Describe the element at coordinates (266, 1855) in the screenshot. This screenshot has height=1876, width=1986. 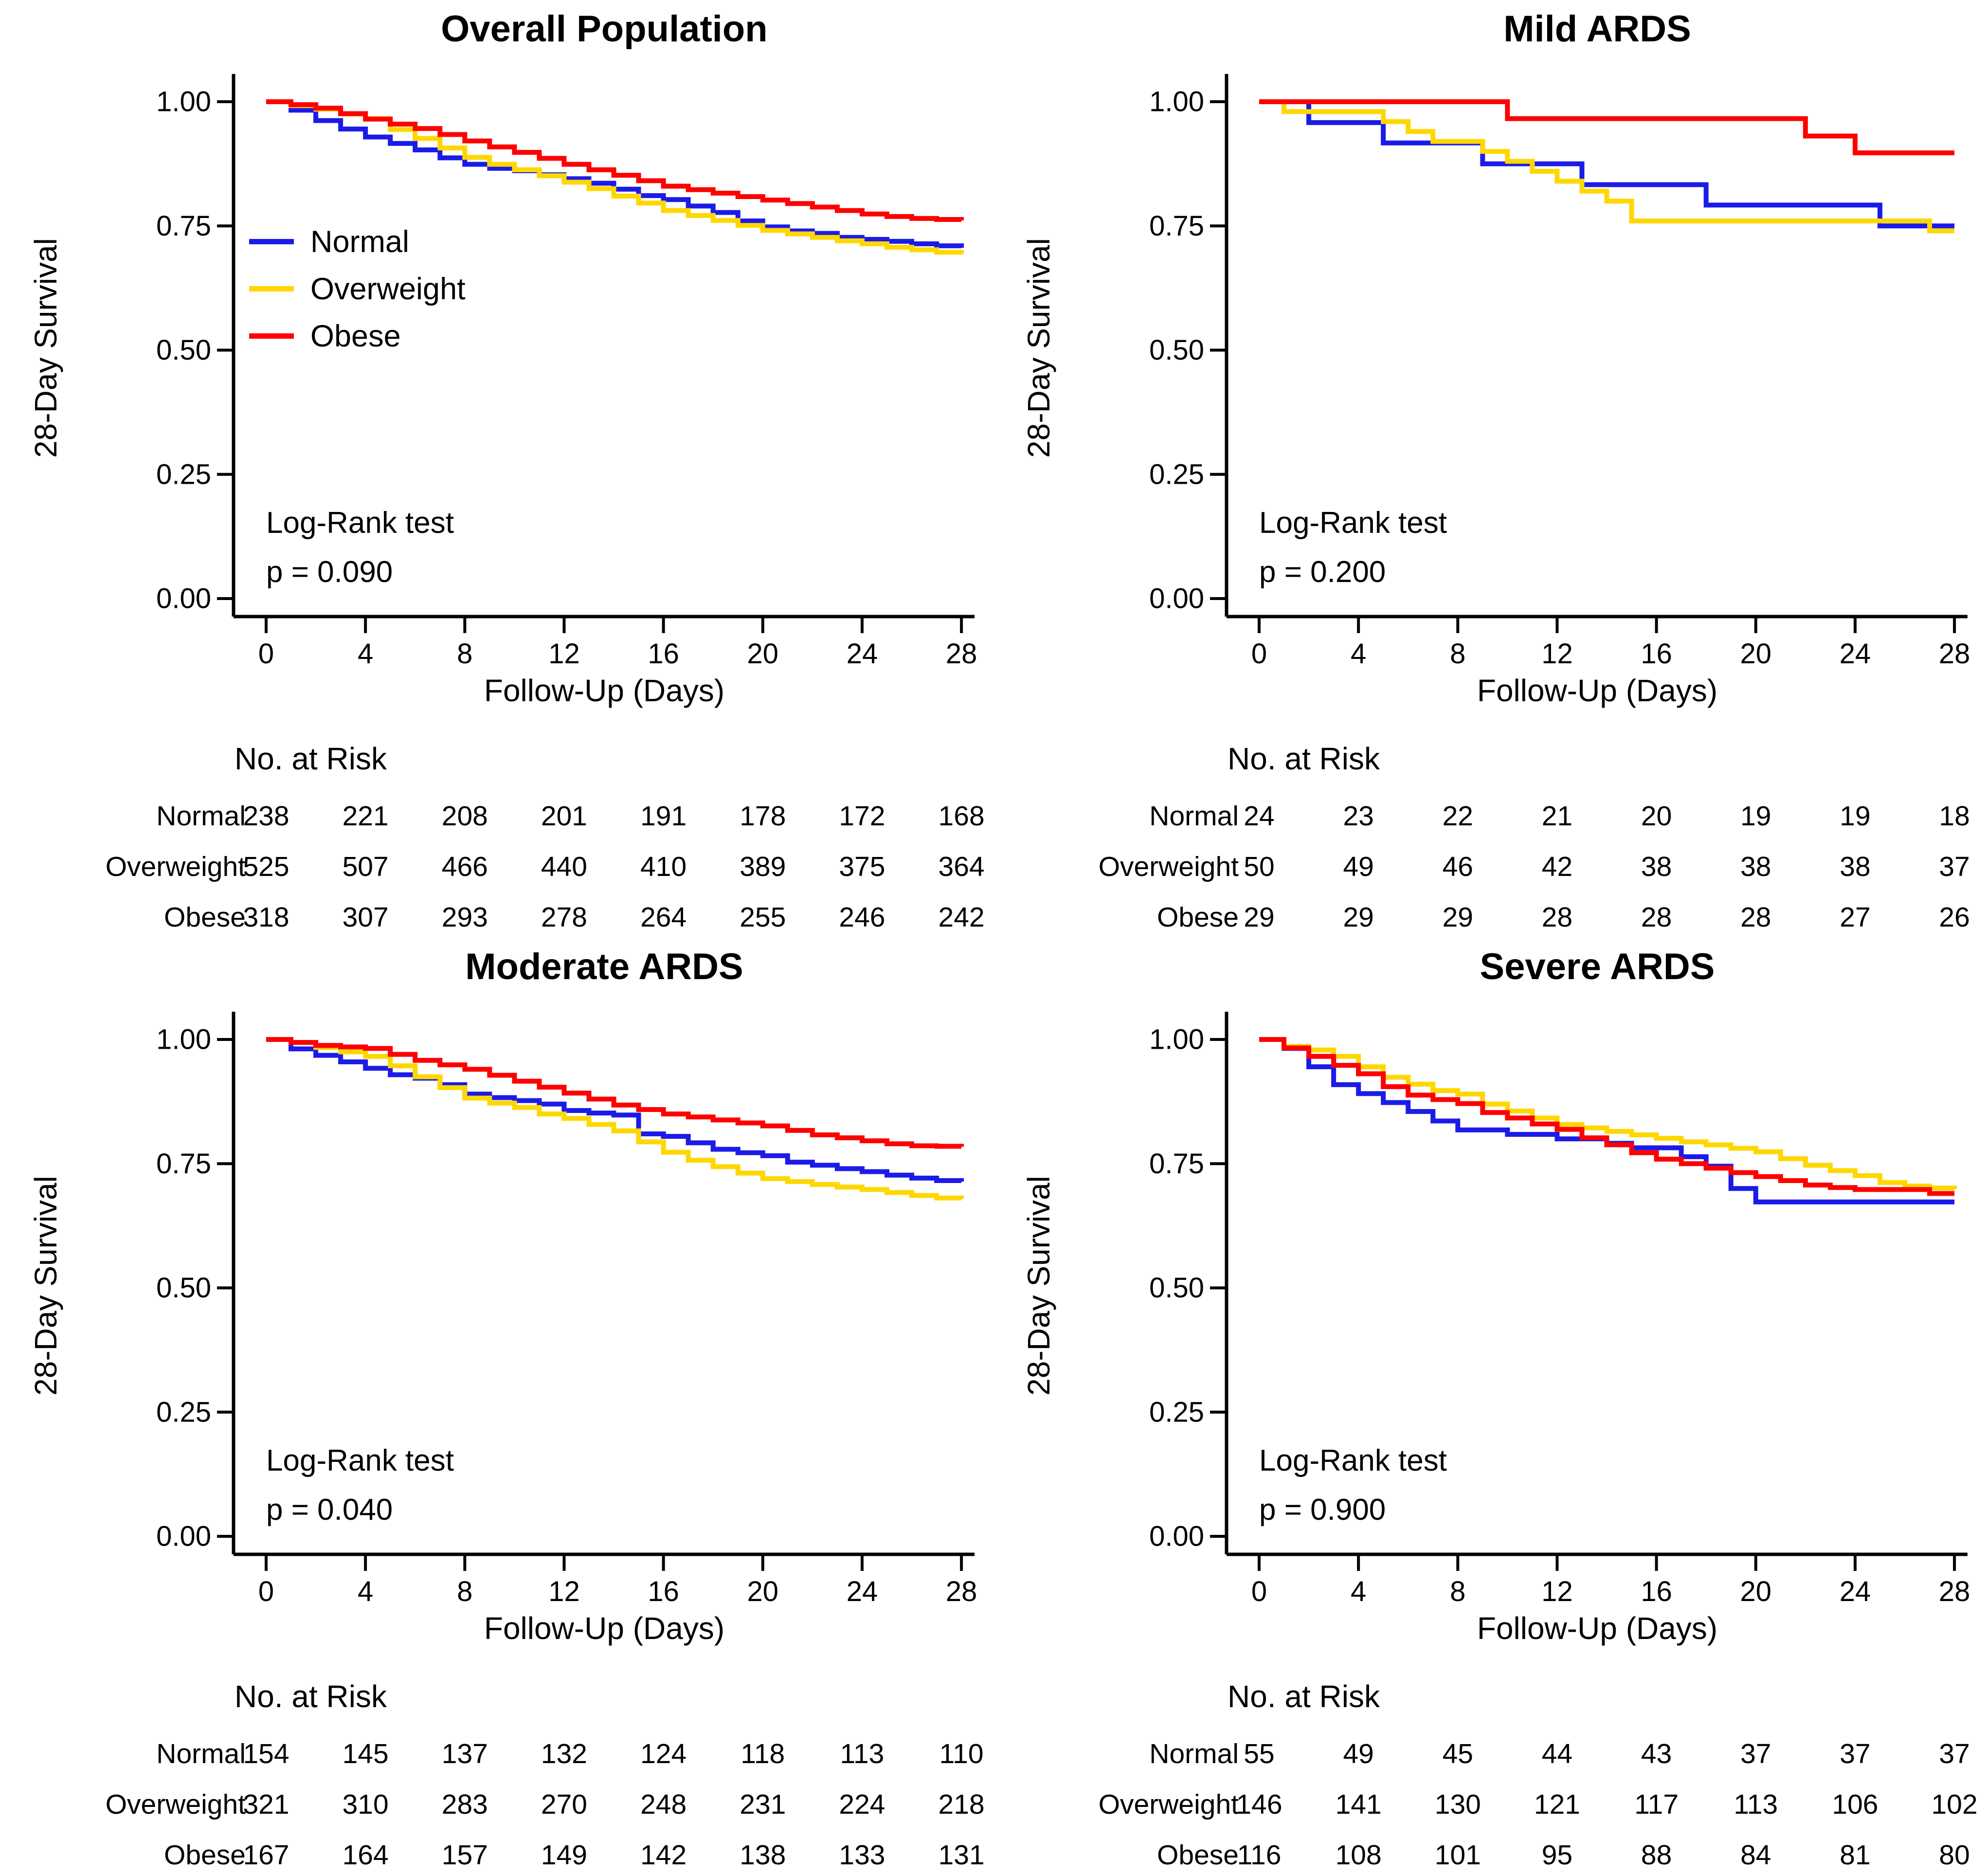
I see `risk-value: 167` at that location.